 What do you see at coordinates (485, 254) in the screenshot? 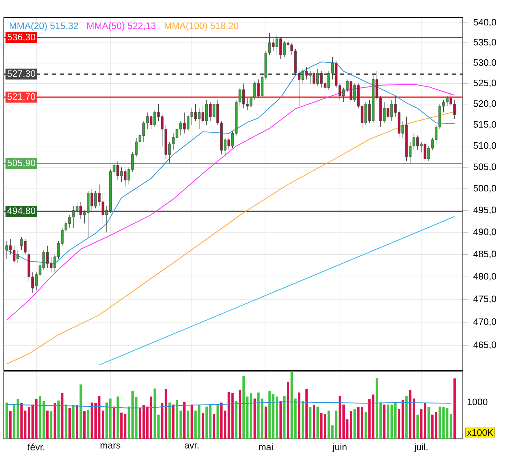
I see `y-tick-label: 485,0` at bounding box center [485, 254].